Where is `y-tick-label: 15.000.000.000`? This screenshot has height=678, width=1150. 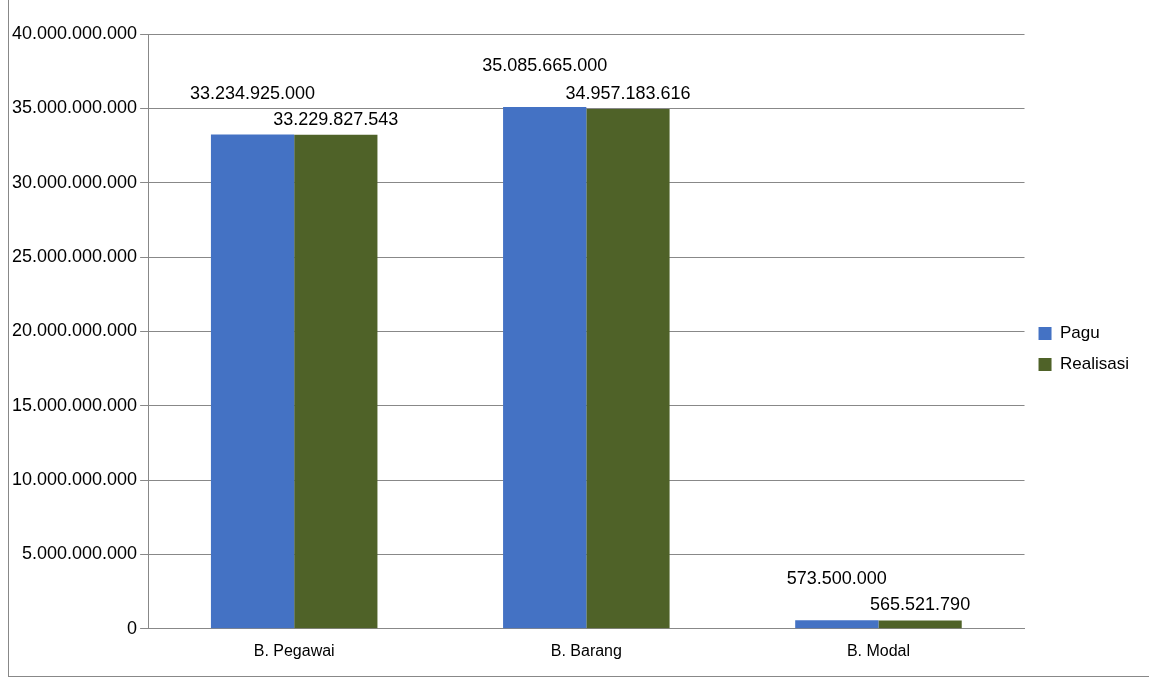 y-tick-label: 15.000.000.000 is located at coordinates (75, 404).